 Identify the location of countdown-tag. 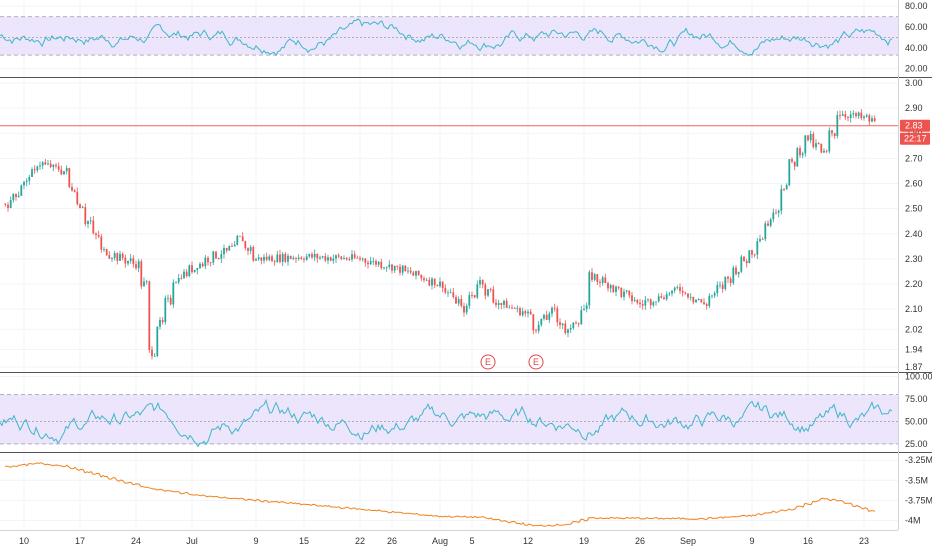
(915, 138).